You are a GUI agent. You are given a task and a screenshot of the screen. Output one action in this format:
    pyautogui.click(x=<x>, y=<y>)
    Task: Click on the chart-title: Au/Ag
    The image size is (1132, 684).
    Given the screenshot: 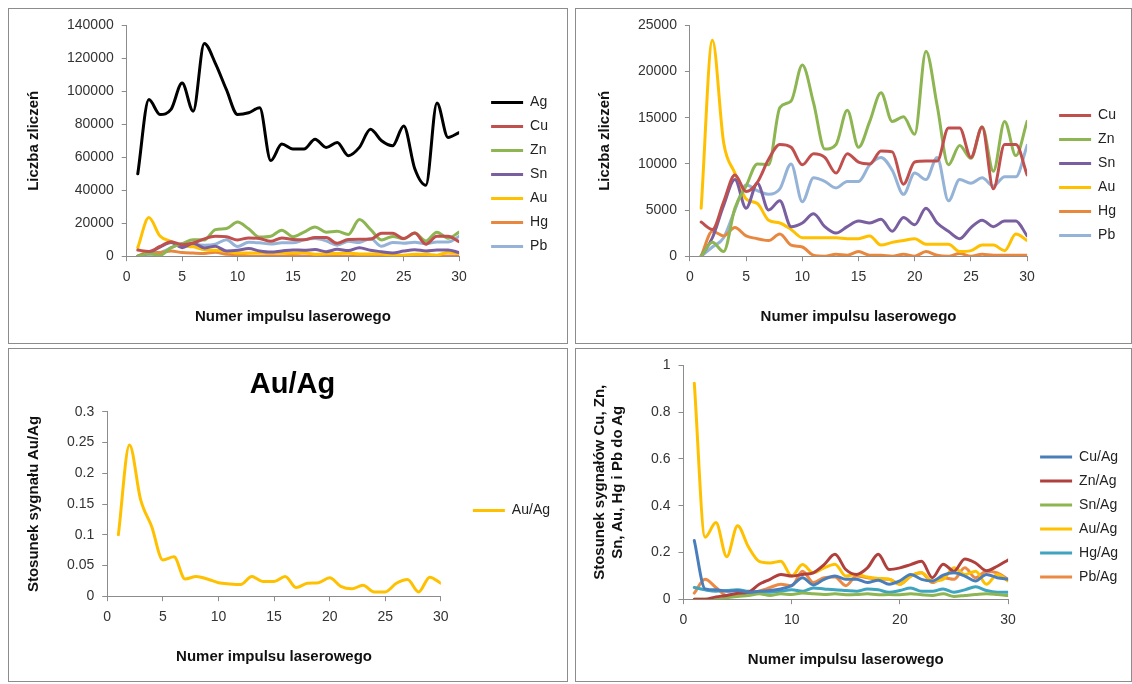 What is the action you would take?
    pyautogui.click(x=292, y=383)
    